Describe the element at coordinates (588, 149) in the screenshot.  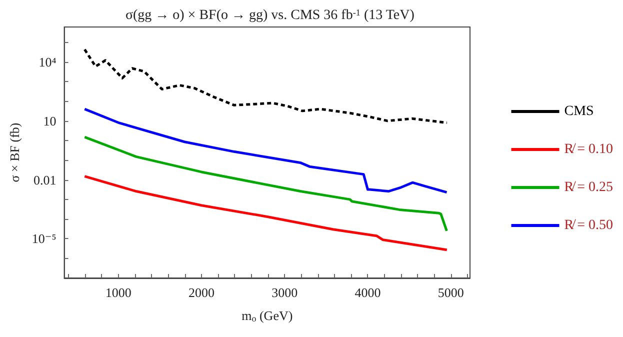
I see `legend-label: R̸ = 0.10` at that location.